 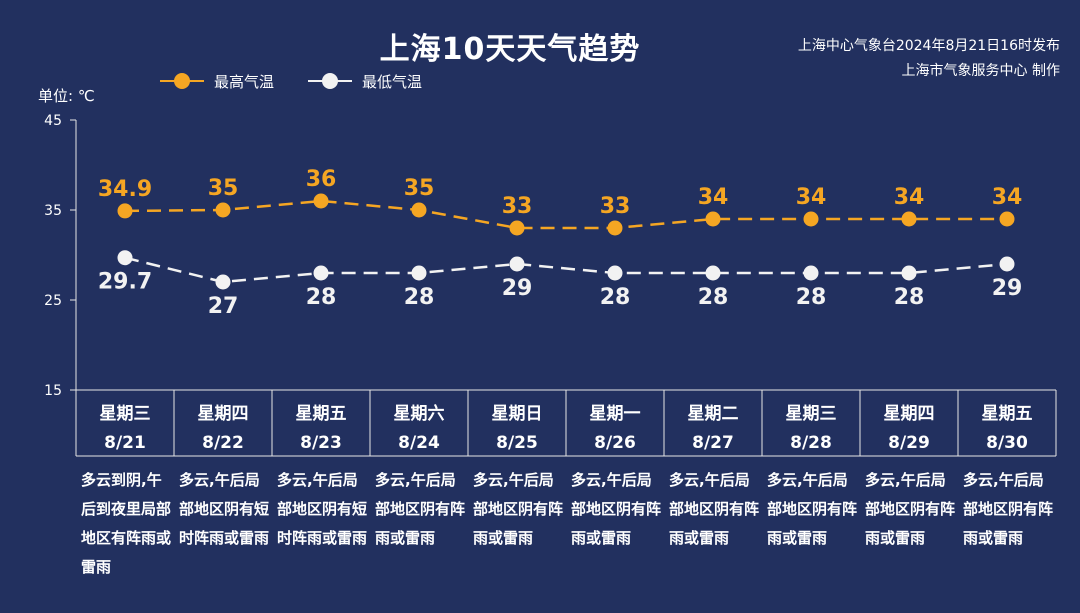 I want to click on y-tick-label: 45, so click(x=53, y=121).